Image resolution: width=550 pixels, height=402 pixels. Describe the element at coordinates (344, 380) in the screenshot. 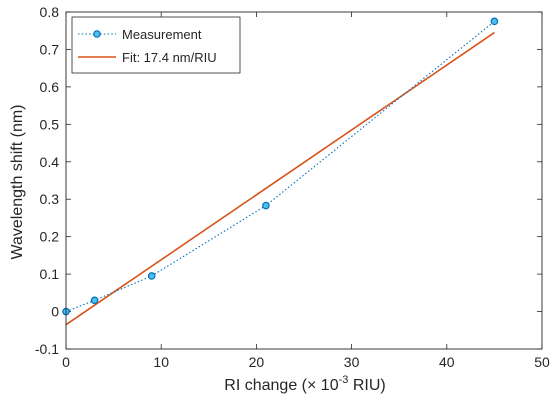

I see `x-axis-label-exponent: -3` at that location.